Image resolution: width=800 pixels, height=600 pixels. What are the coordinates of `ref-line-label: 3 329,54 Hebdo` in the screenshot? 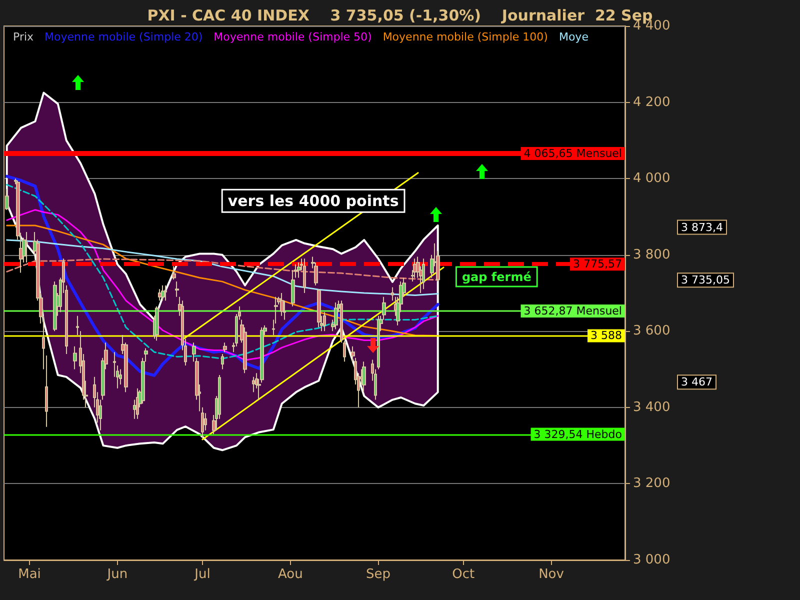 It's located at (578, 434).